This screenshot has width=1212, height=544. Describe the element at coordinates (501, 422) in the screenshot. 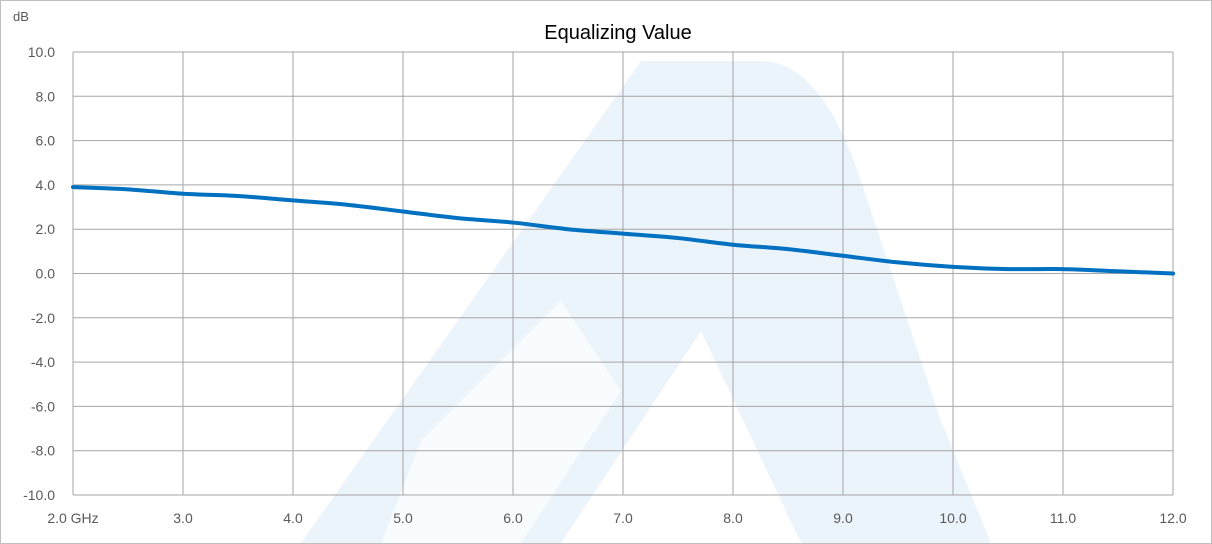

I see `watermark-cutout` at that location.